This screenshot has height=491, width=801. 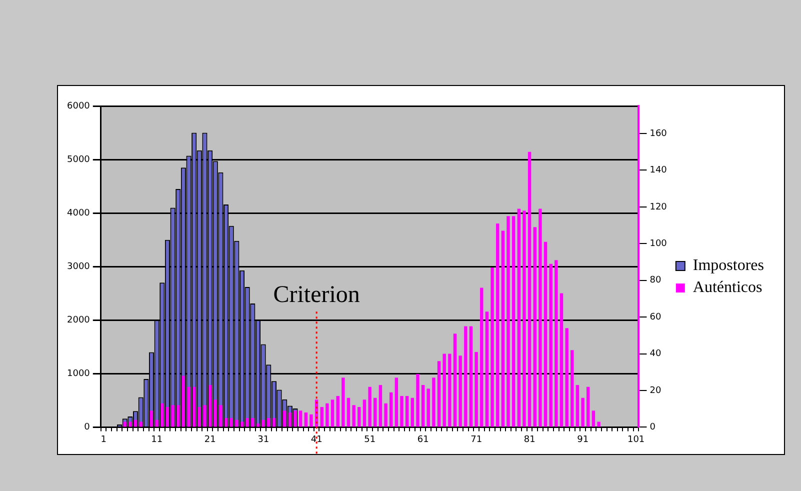 What do you see at coordinates (659, 244) in the screenshot?
I see `y2-tick-label: 100` at bounding box center [659, 244].